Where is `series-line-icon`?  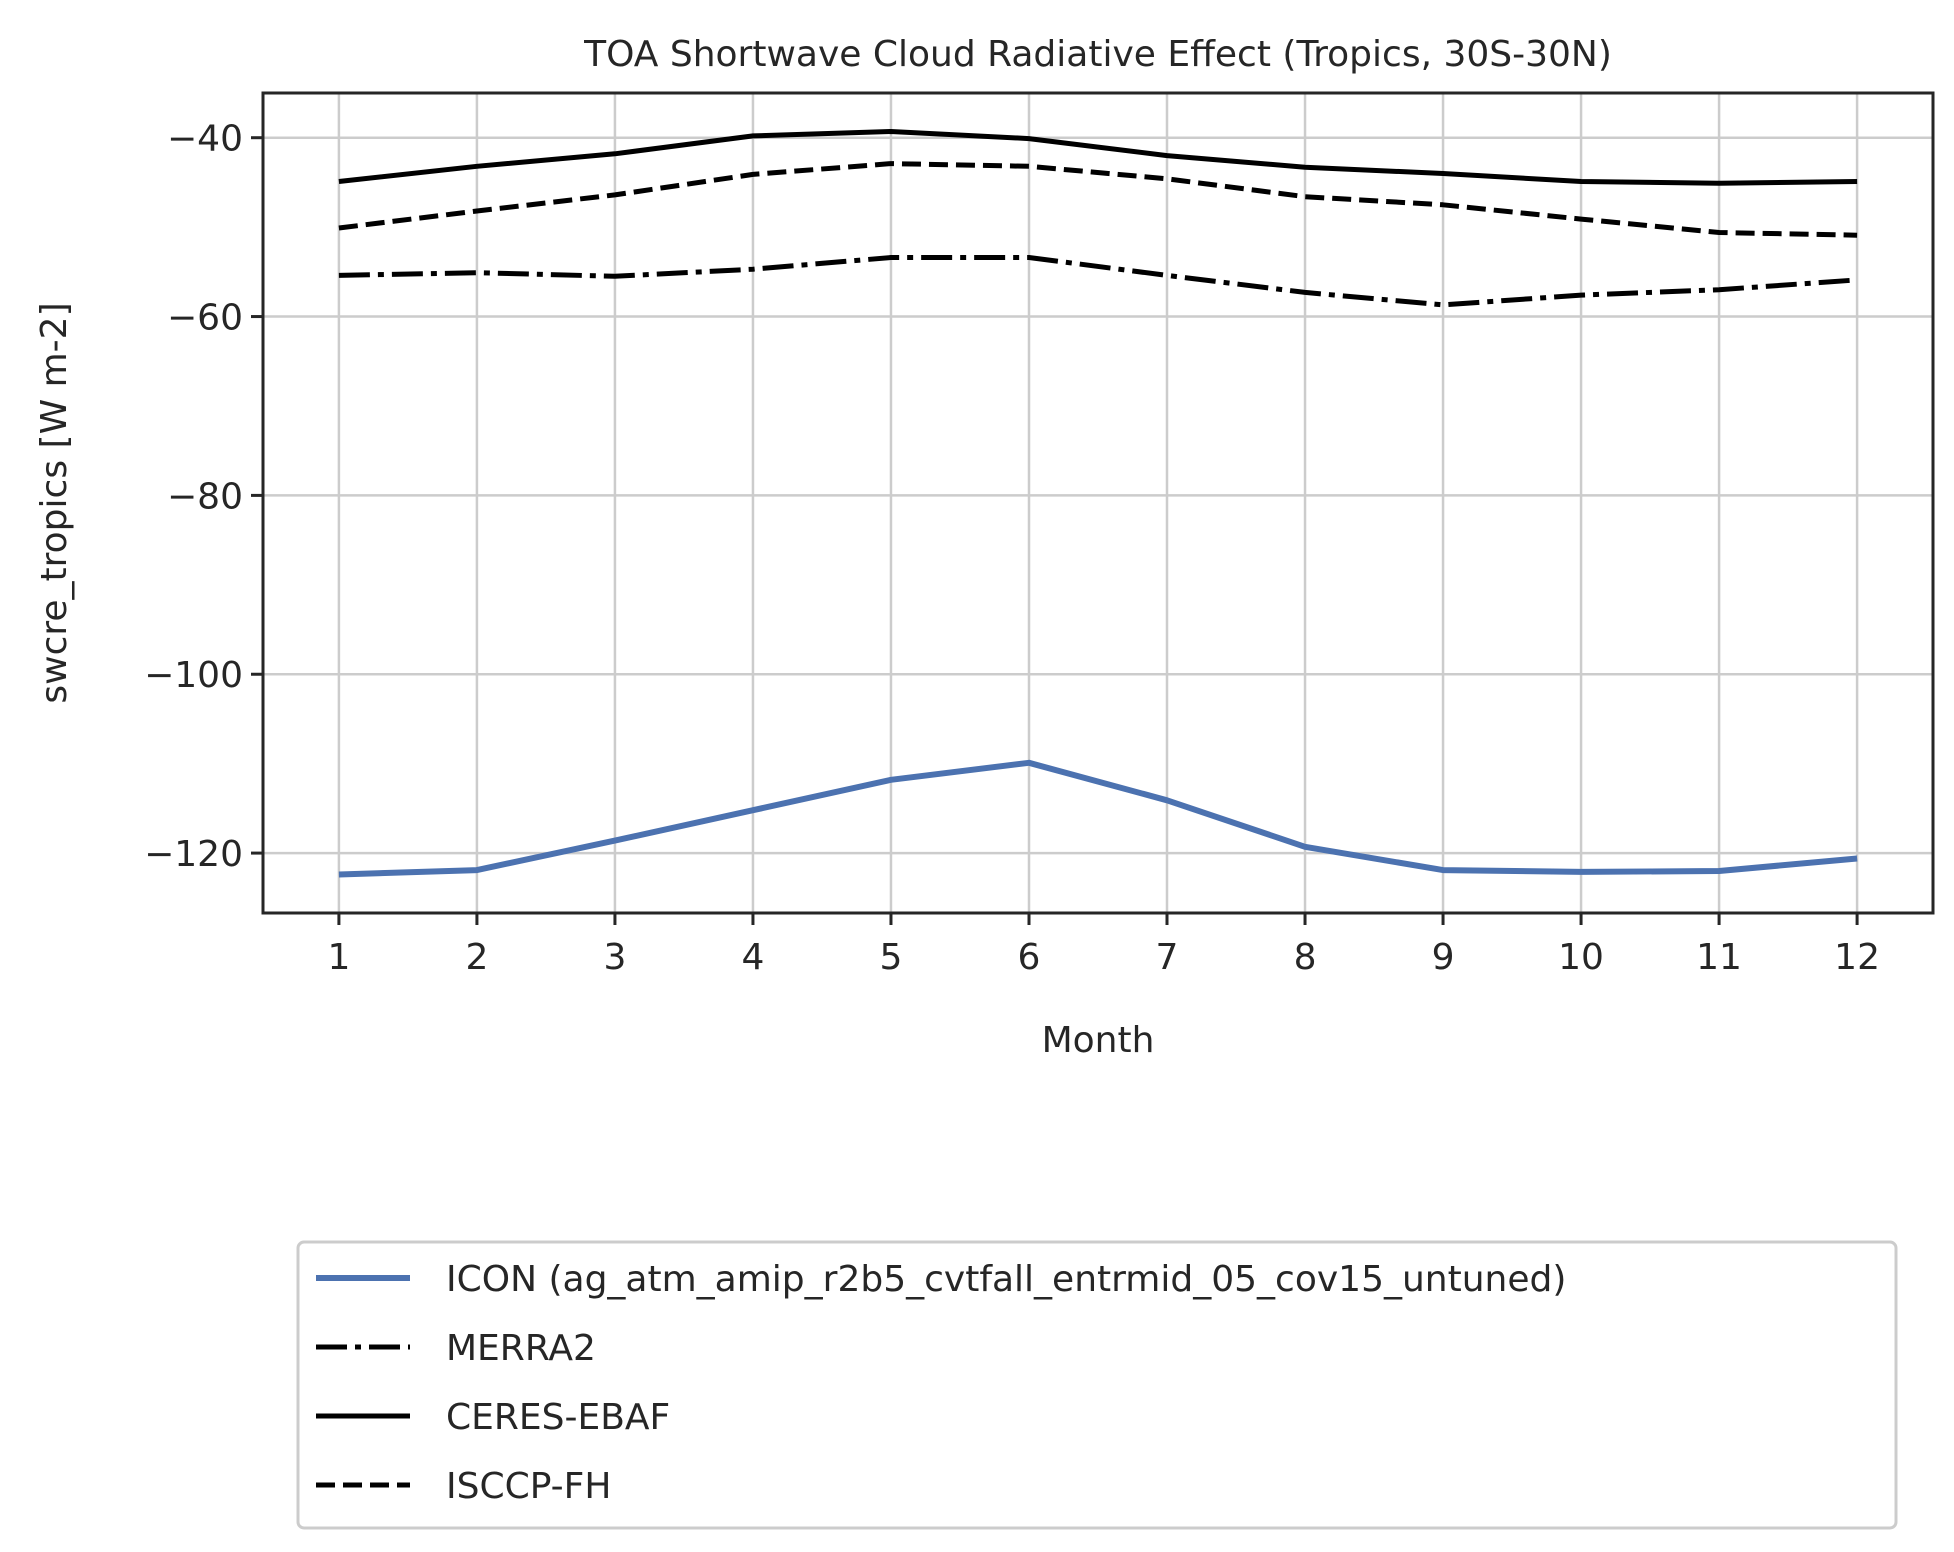 series-line-icon is located at coordinates (1098, 818).